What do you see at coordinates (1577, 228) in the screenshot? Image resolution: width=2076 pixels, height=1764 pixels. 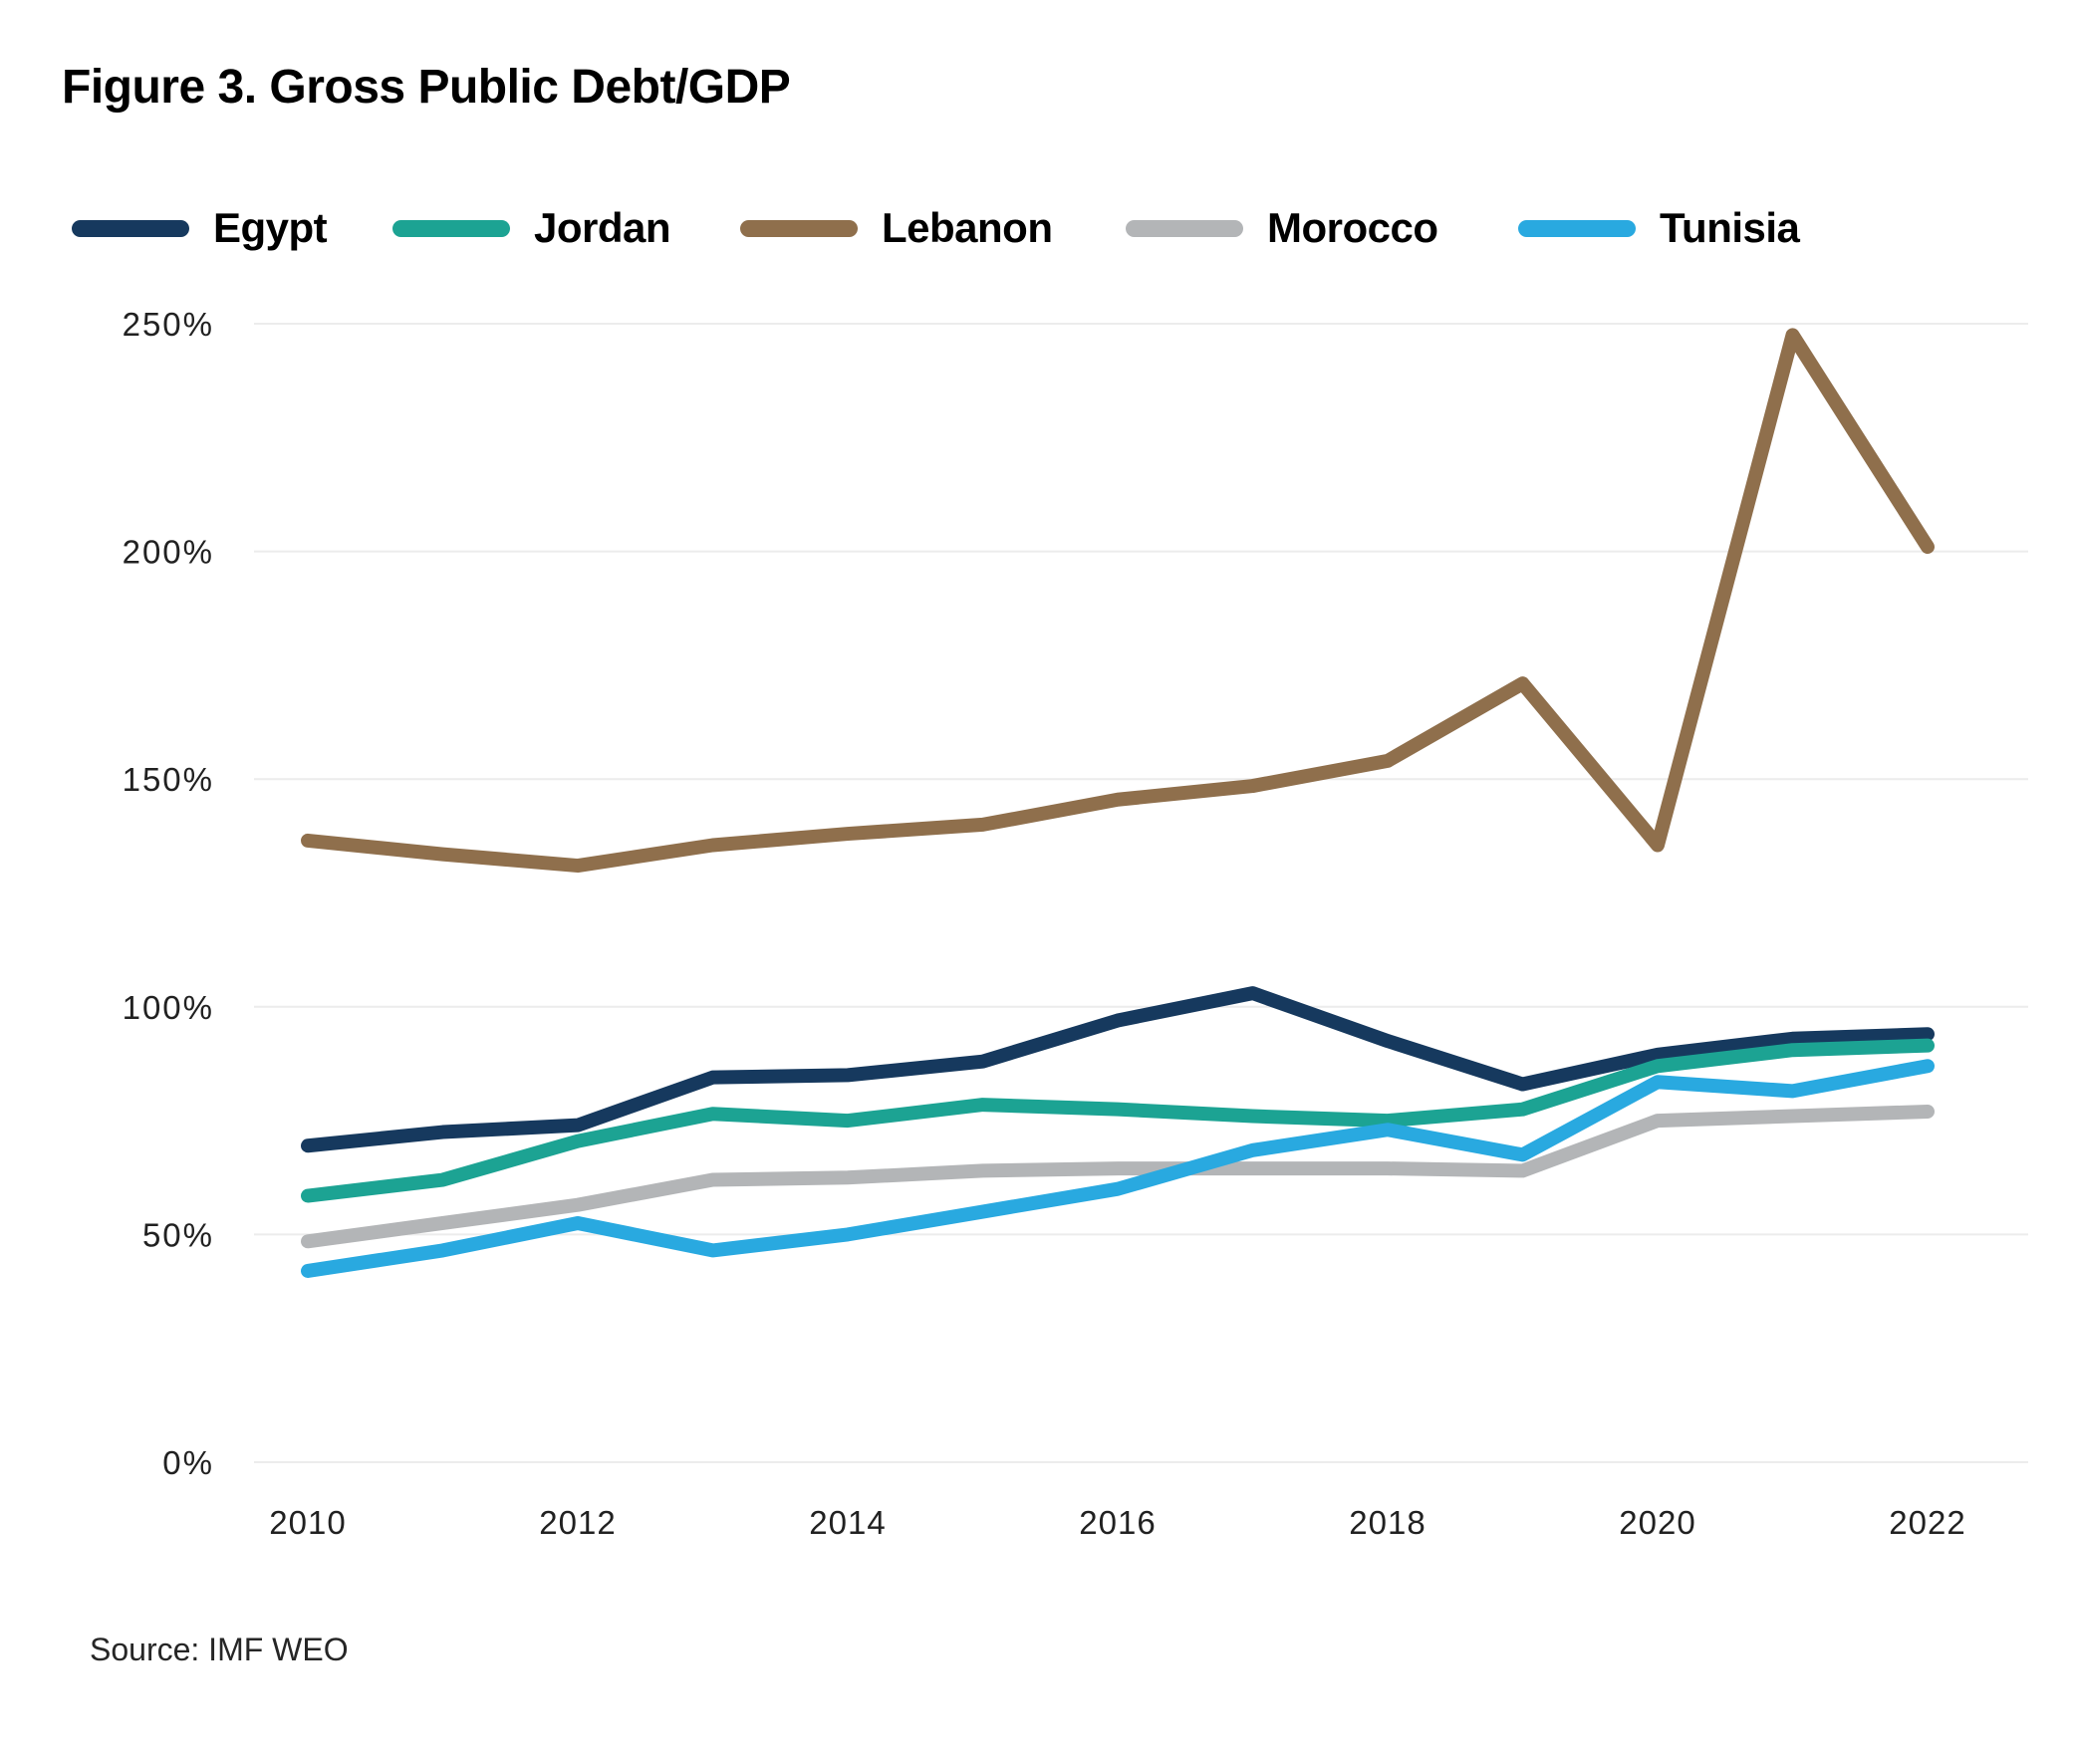 I see `legend-swatch-tunisia` at bounding box center [1577, 228].